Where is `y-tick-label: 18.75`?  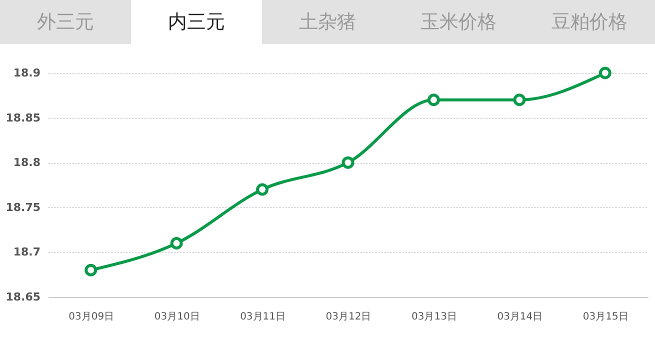 y-tick-label: 18.75 is located at coordinates (23, 207).